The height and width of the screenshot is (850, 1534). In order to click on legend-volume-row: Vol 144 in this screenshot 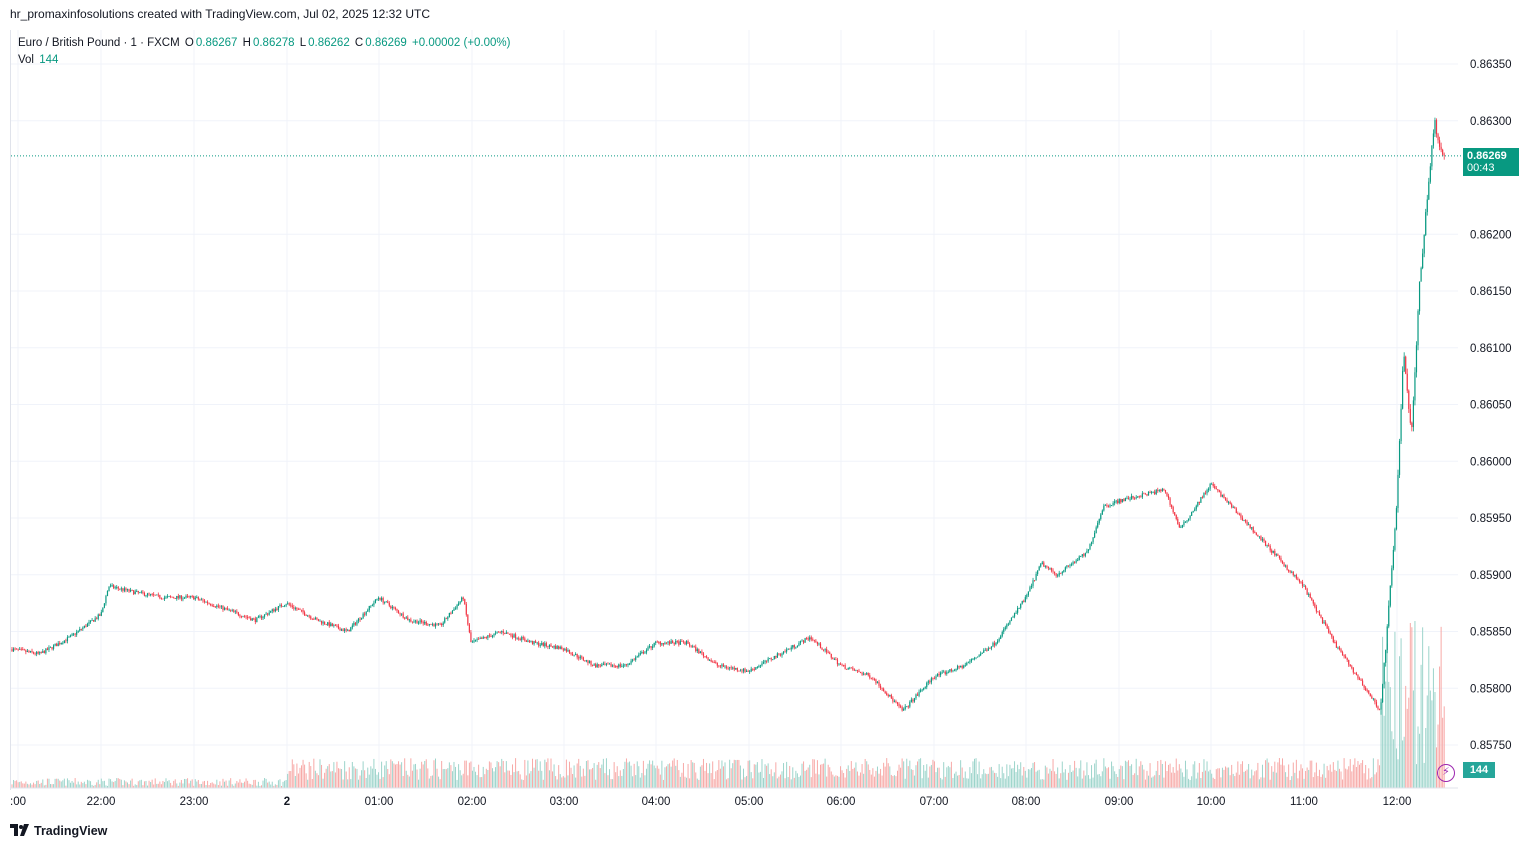, I will do `click(265, 60)`.